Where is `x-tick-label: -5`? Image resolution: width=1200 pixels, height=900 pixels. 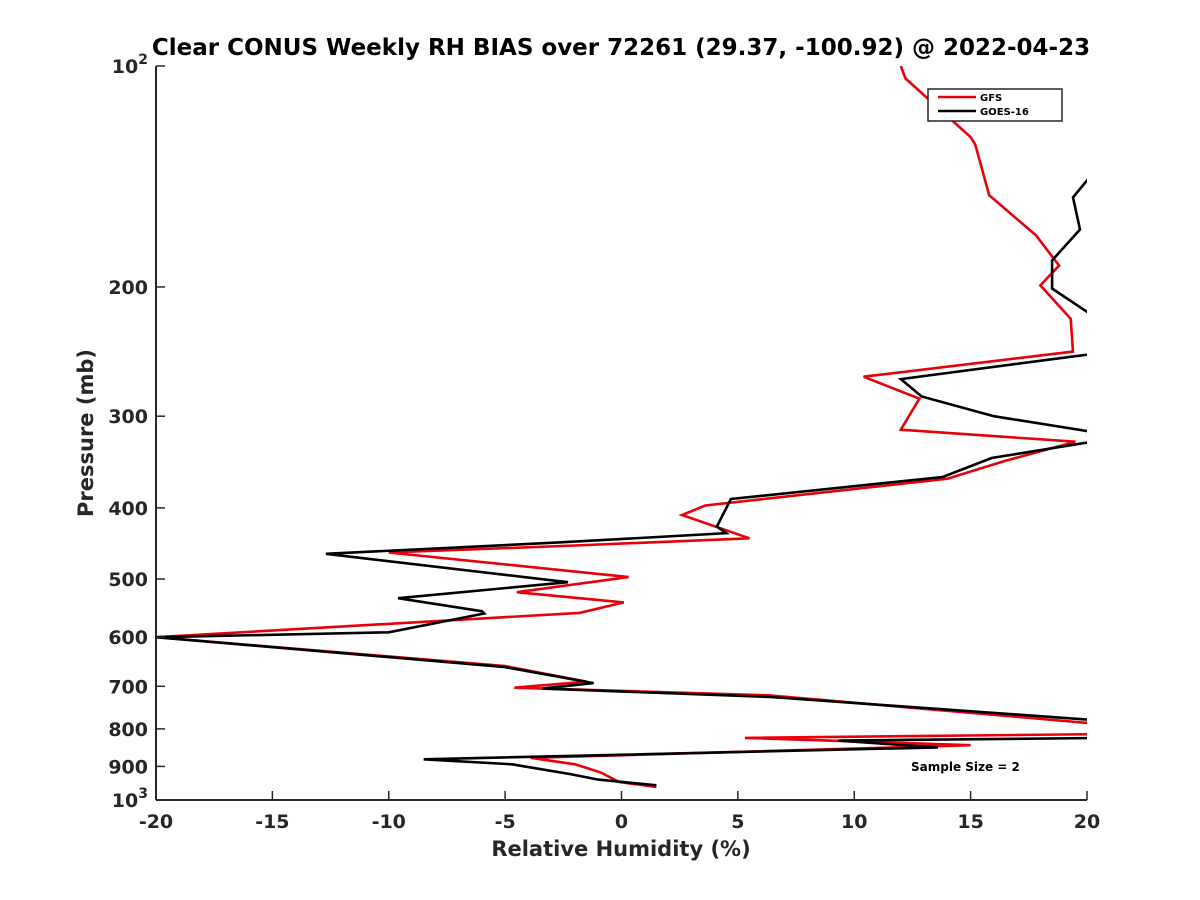 x-tick-label: -5 is located at coordinates (505, 822).